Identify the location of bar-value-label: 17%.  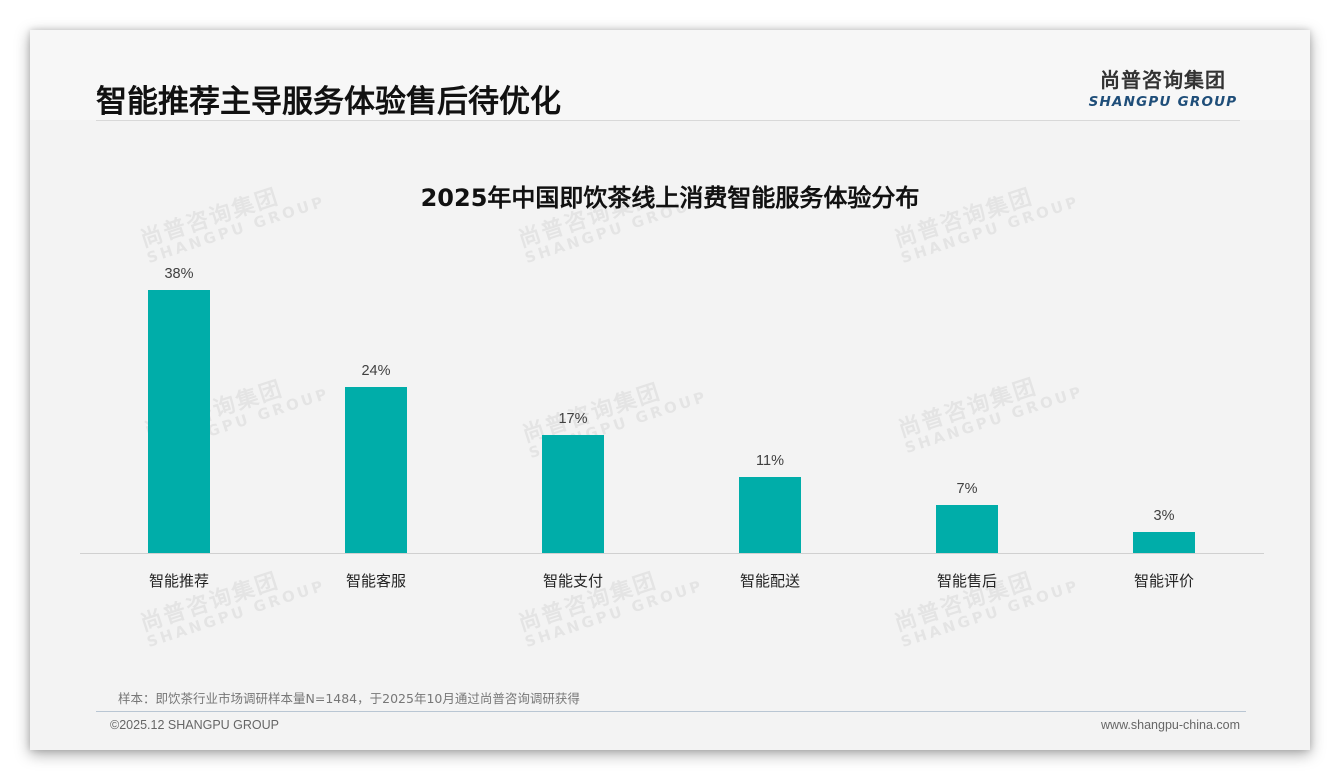
(573, 419).